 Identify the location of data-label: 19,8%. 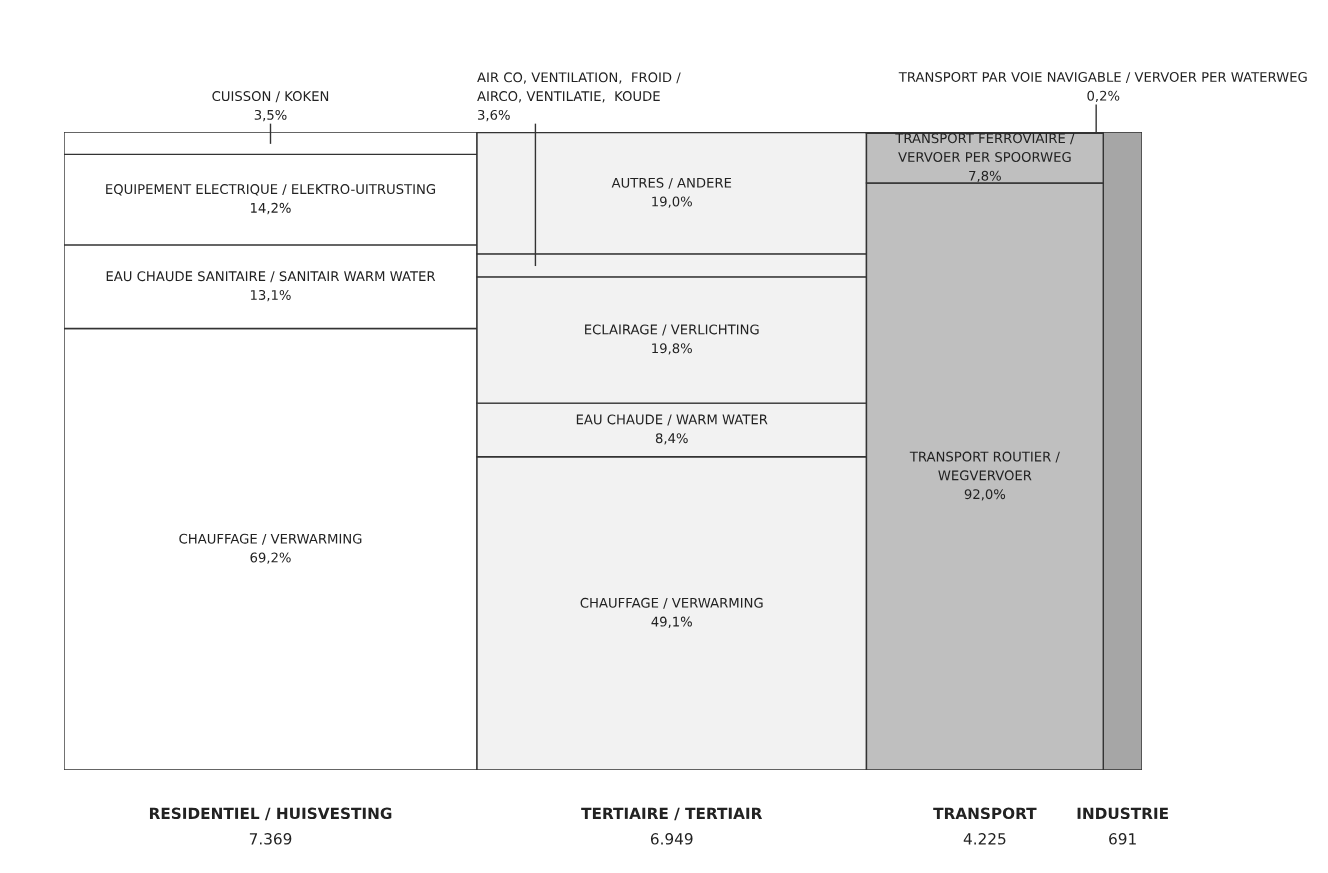
(672, 349).